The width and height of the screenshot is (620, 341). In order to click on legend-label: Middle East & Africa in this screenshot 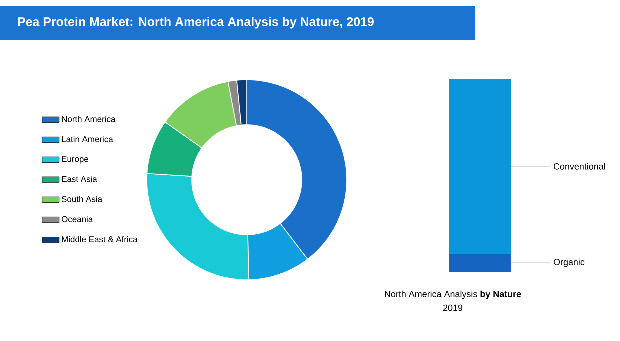, I will do `click(100, 239)`.